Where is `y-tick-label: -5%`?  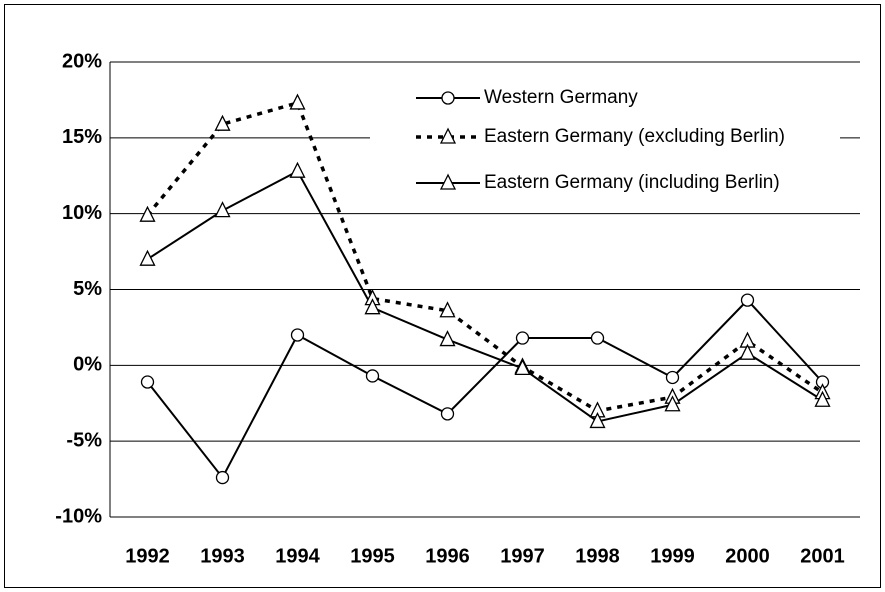
y-tick-label: -5% is located at coordinates (84, 440).